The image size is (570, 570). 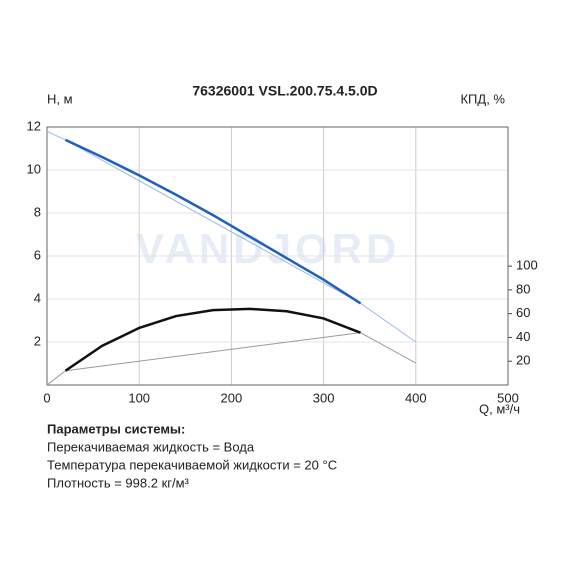 What do you see at coordinates (139, 397) in the screenshot?
I see `x-tick-label: 100` at bounding box center [139, 397].